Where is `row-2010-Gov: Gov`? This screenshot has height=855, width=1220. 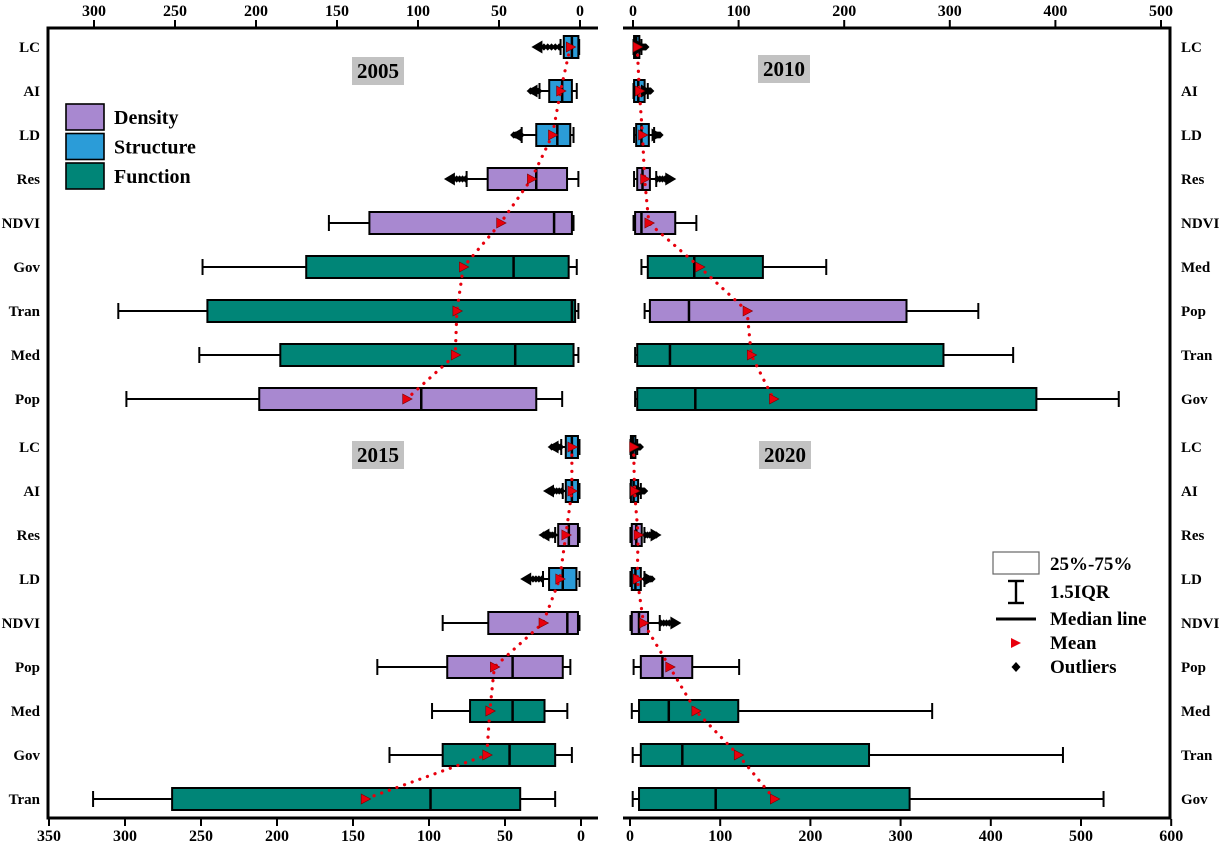
row-2010-Gov: Gov is located at coordinates (921, 399).